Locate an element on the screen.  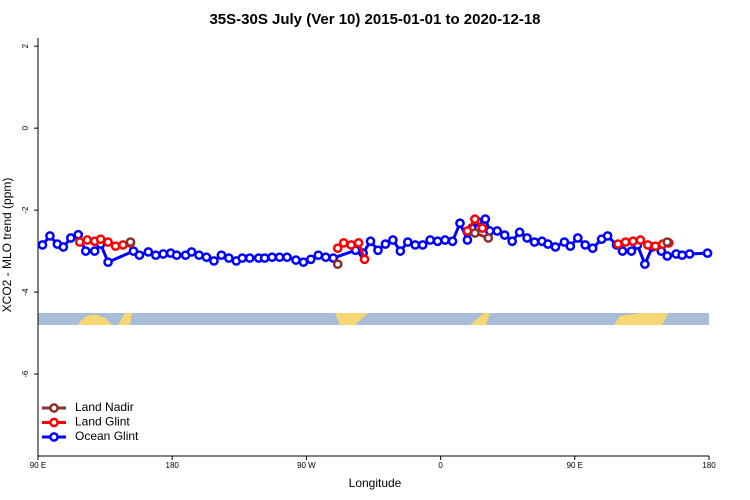
legend-label: Ocean Glint is located at coordinates (107, 436).